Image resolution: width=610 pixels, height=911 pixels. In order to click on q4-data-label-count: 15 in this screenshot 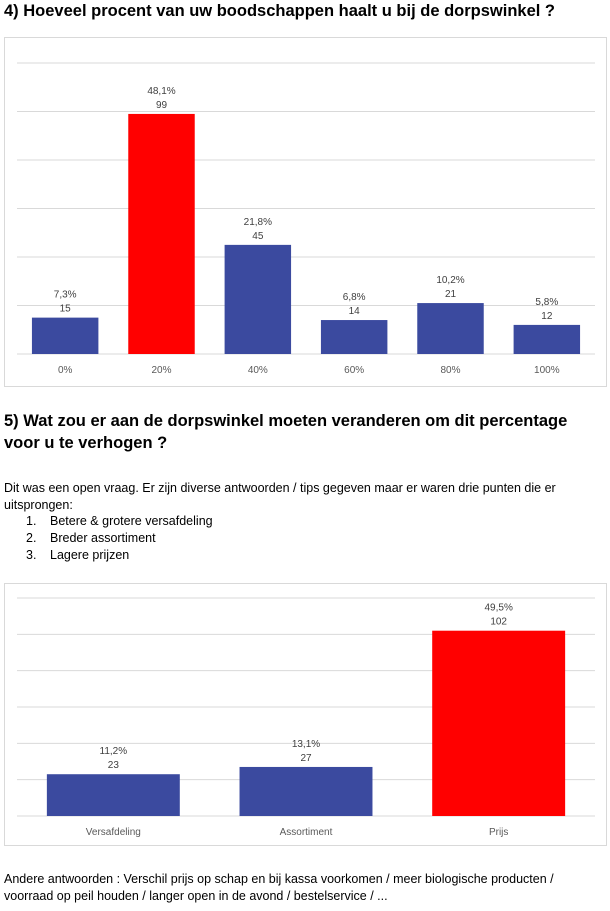, I will do `click(66, 309)`.